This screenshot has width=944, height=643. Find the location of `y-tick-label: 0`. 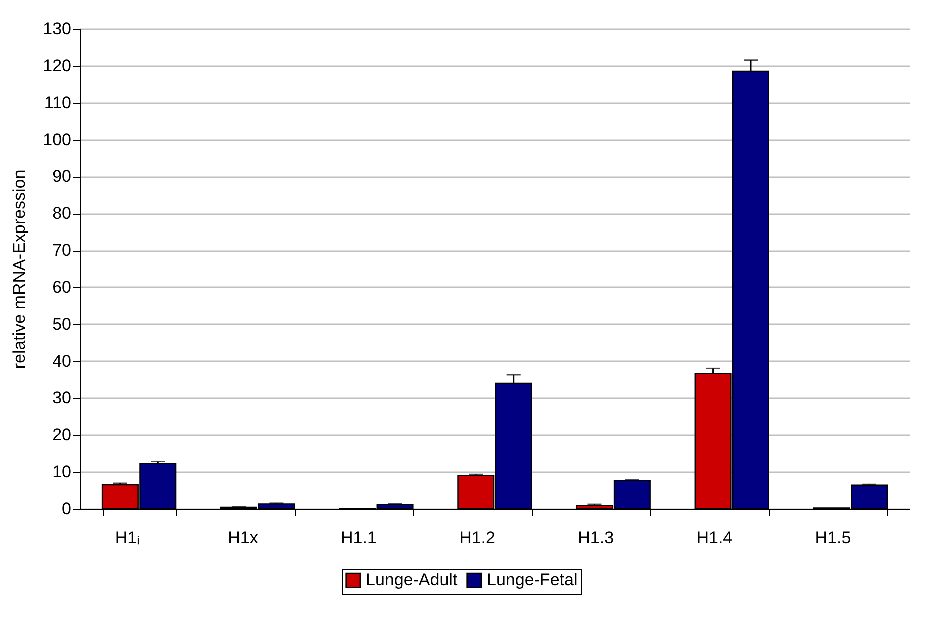

y-tick-label: 0 is located at coordinates (67, 509).